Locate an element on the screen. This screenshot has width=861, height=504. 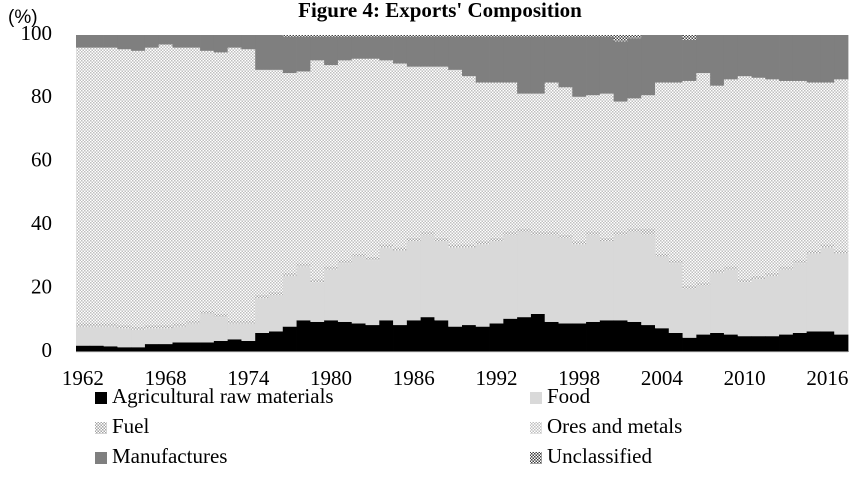
y-tick-label: 40 is located at coordinates (41, 223).